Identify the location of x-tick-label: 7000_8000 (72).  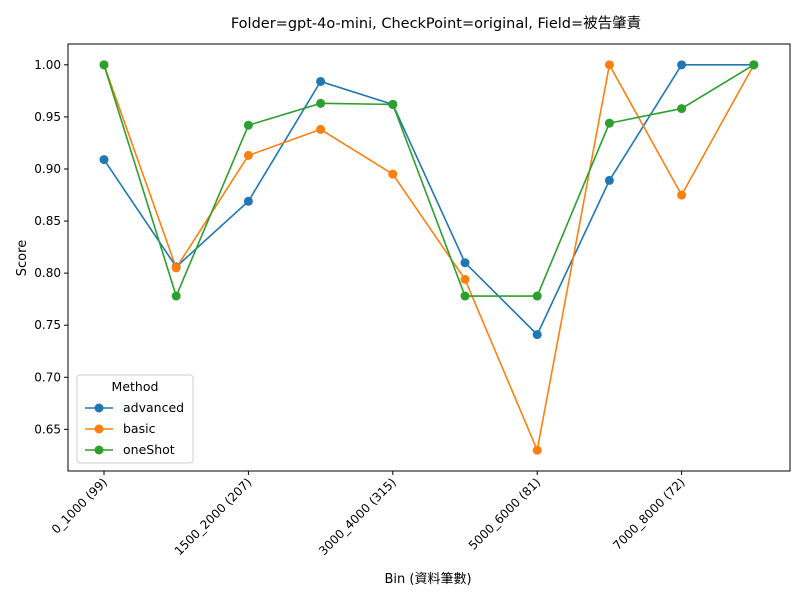
(648, 513).